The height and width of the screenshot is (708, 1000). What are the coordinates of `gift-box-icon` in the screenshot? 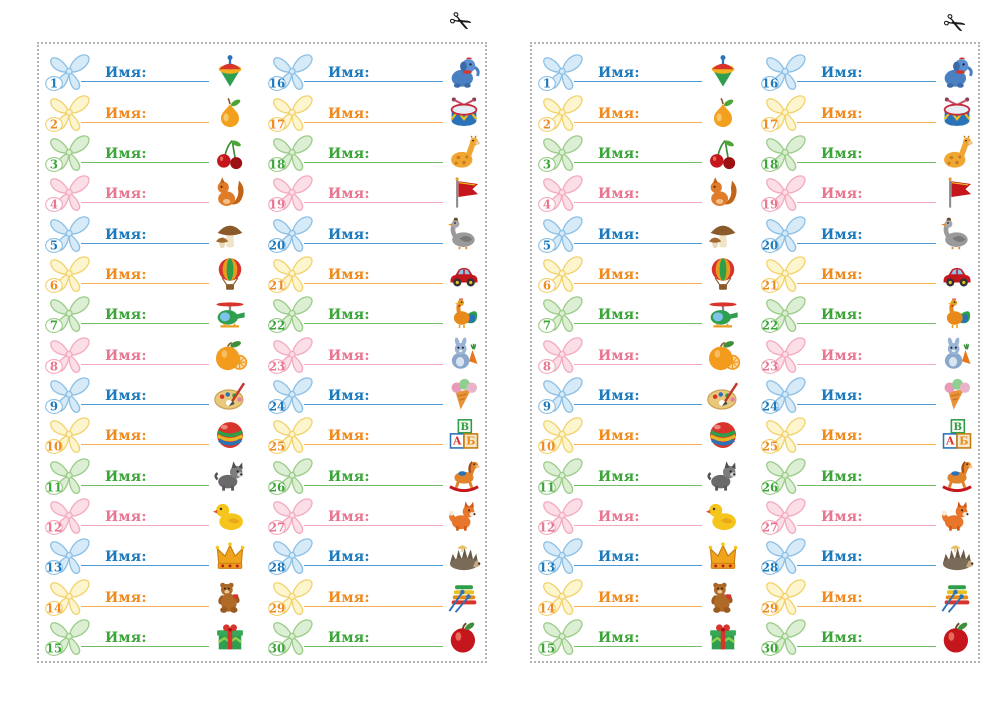 It's located at (723, 637).